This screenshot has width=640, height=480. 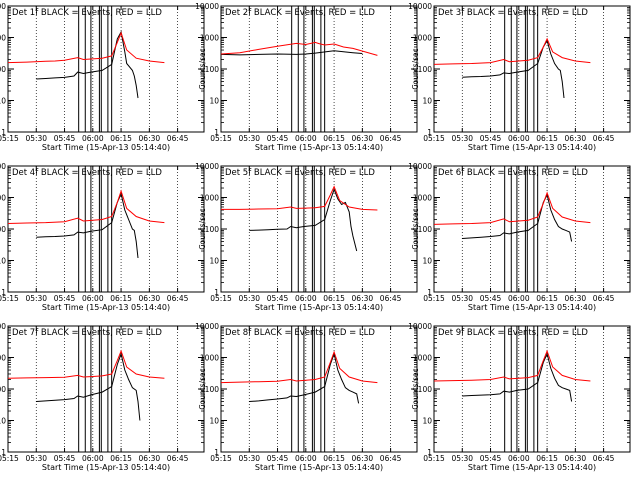 What do you see at coordinates (87, 333) in the screenshot?
I see `panel-title: Det 7f BLACK = Events, RED = LLD` at bounding box center [87, 333].